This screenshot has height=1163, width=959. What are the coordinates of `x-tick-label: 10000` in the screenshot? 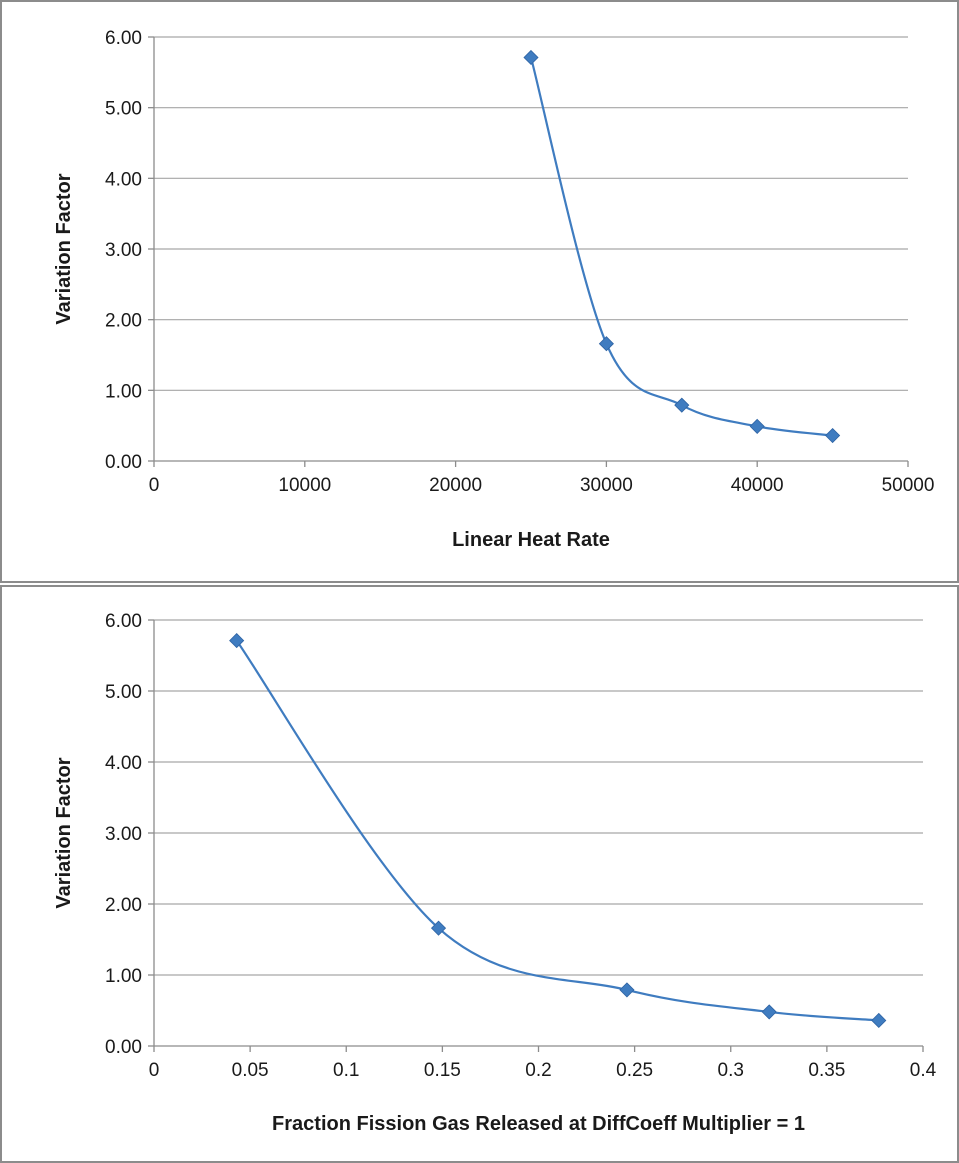 It's located at (304, 485).